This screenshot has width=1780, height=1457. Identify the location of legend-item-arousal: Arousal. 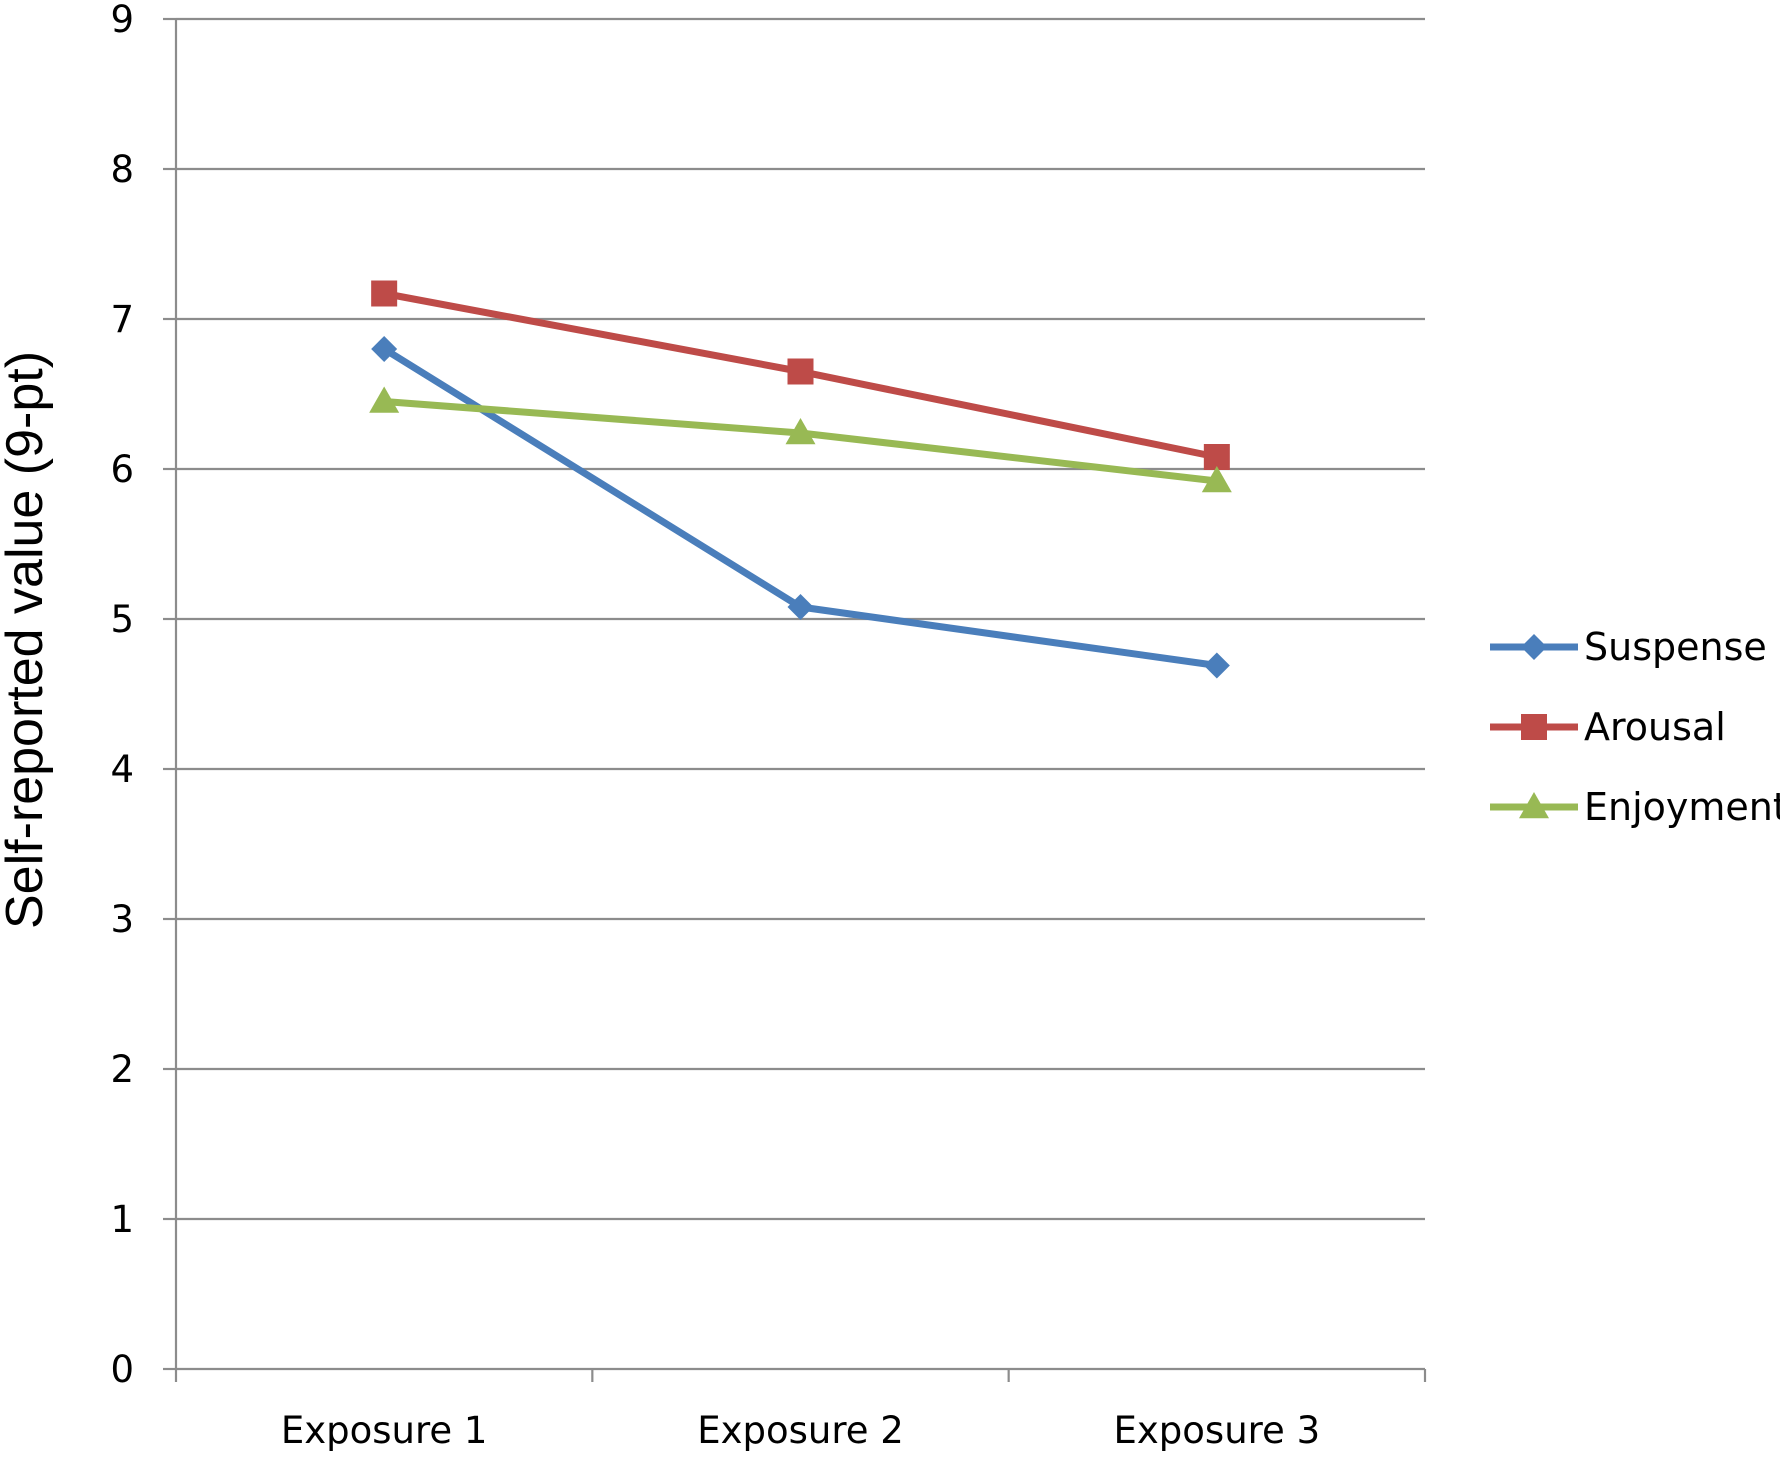
(1608, 727).